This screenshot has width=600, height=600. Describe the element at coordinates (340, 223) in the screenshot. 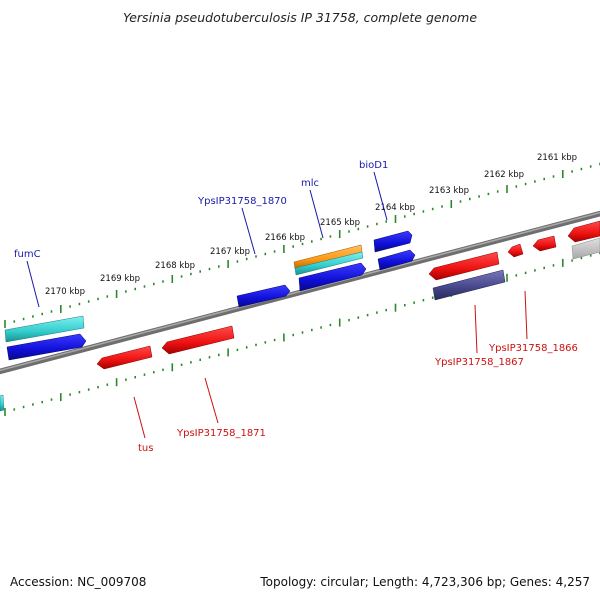

I see `tick-label-2165: 2165 kbp` at that location.